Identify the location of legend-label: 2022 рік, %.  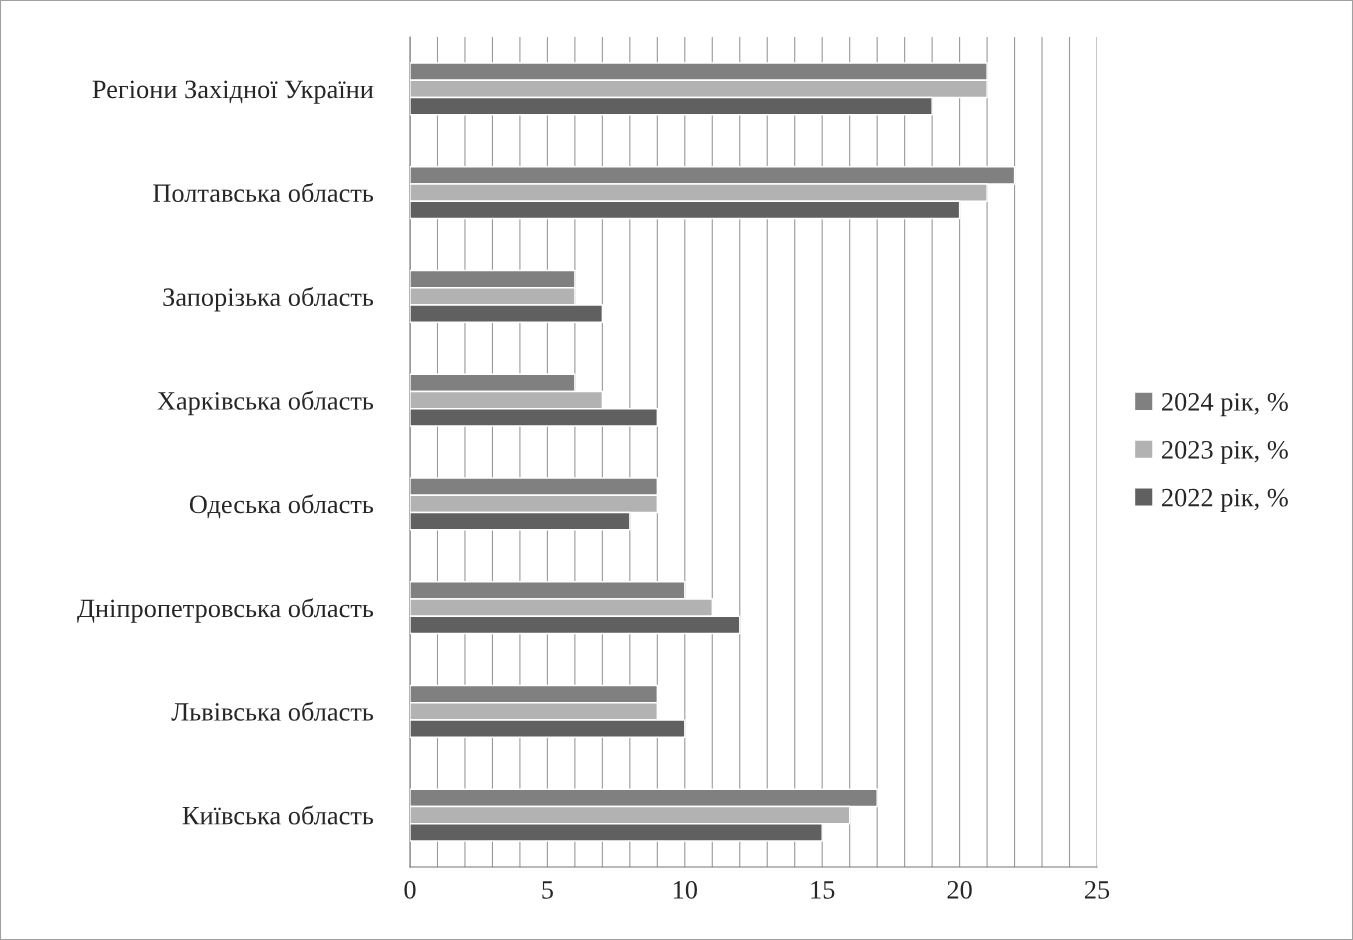
(1225, 500).